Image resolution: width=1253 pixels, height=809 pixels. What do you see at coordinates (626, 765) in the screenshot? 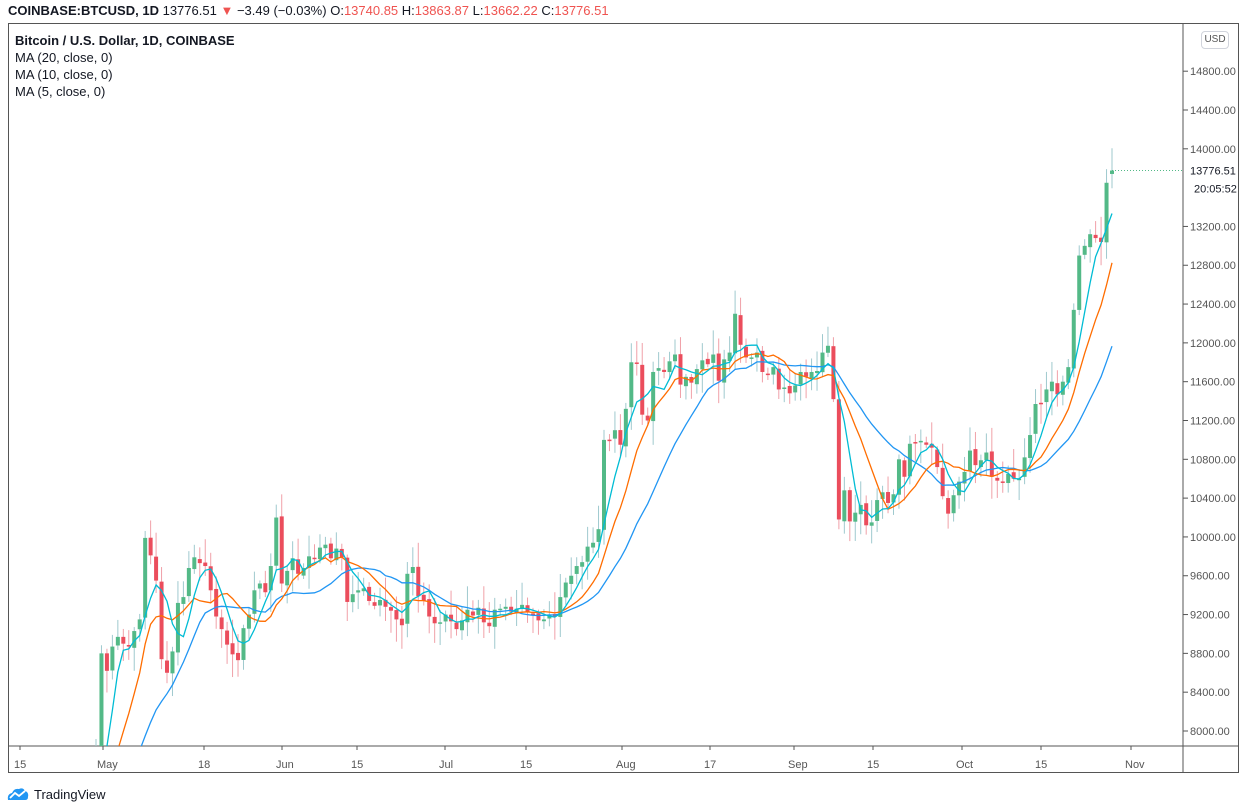
I see `time-tick-label: Aug` at bounding box center [626, 765].